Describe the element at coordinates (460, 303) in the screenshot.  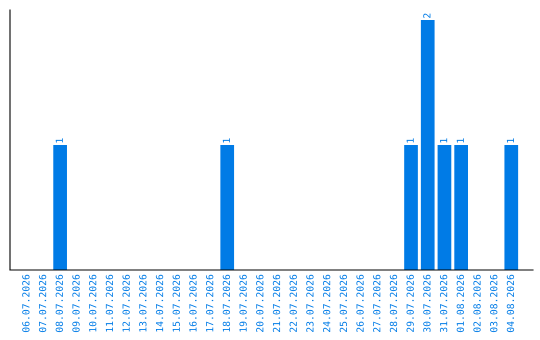
I see `x-tick-label: 01.08.2026` at that location.